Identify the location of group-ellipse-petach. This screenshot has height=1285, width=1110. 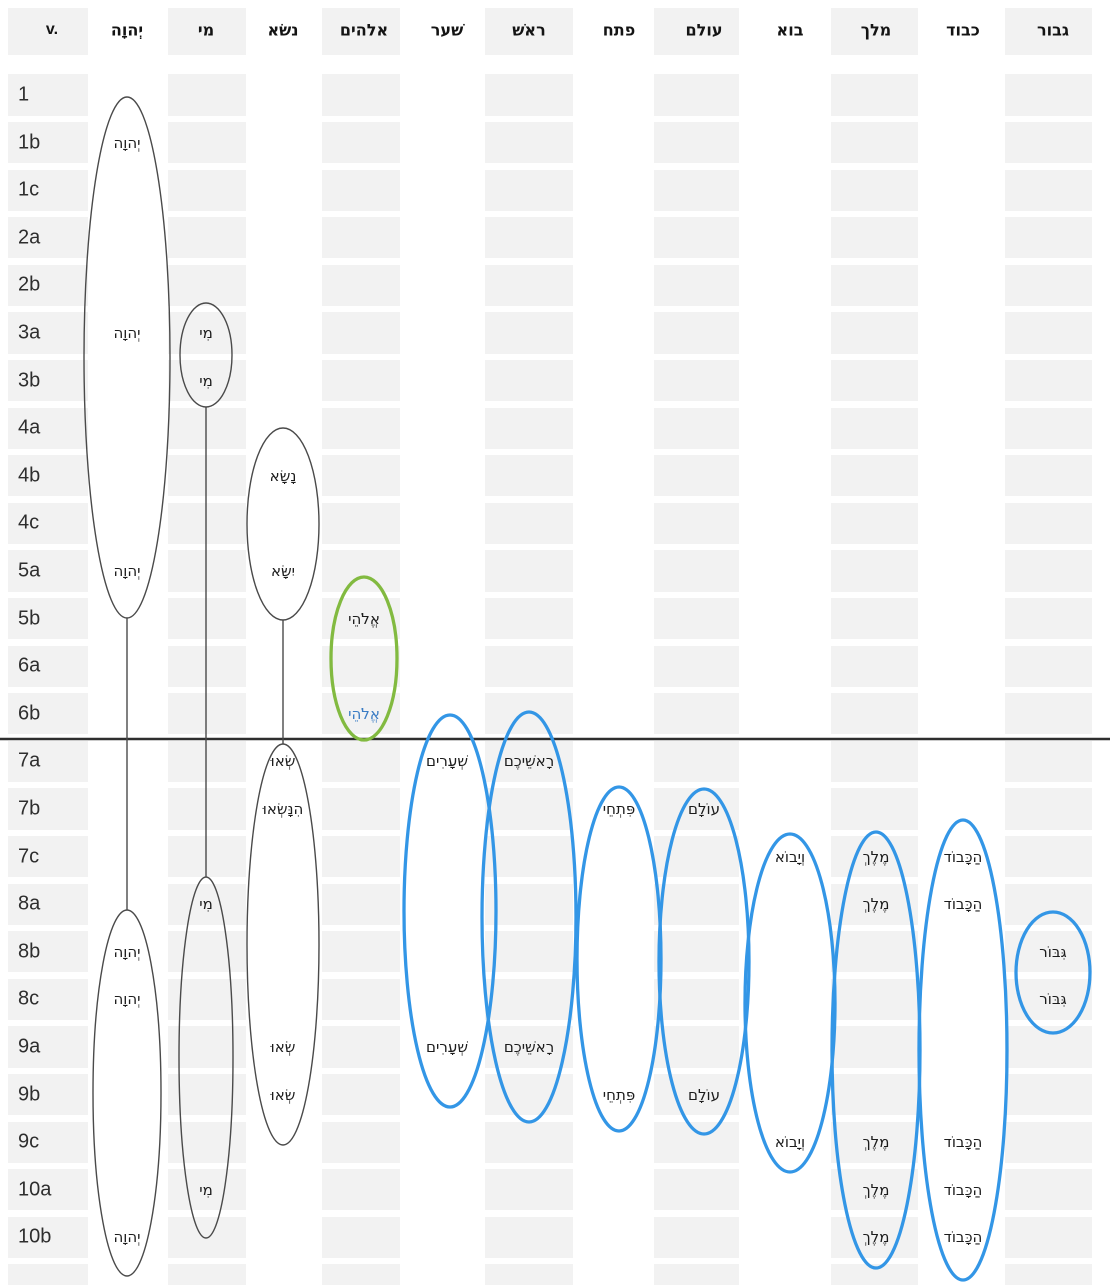
(619, 959).